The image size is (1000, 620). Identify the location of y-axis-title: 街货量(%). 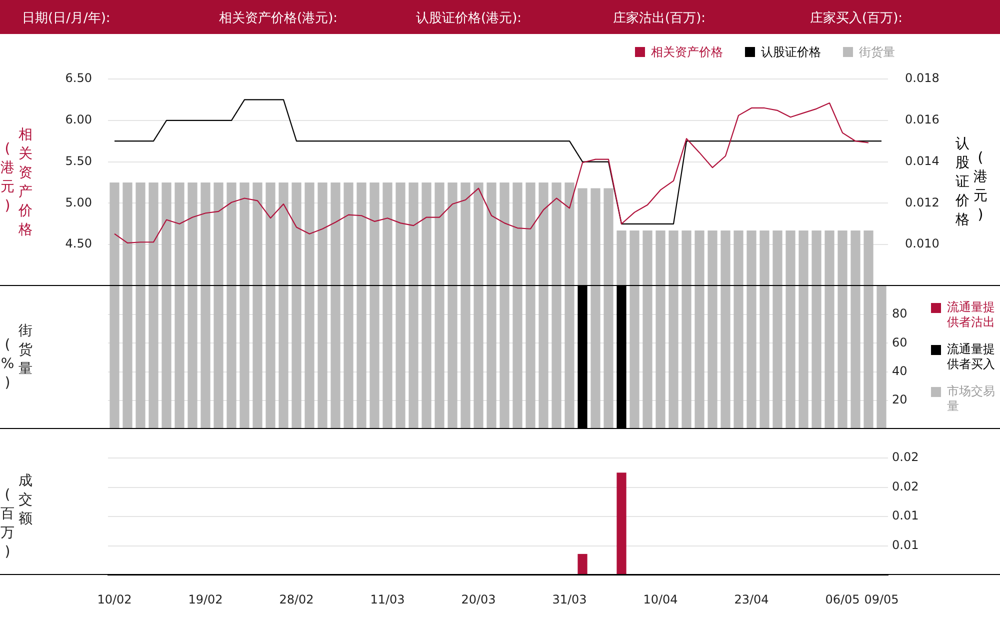
(16, 357).